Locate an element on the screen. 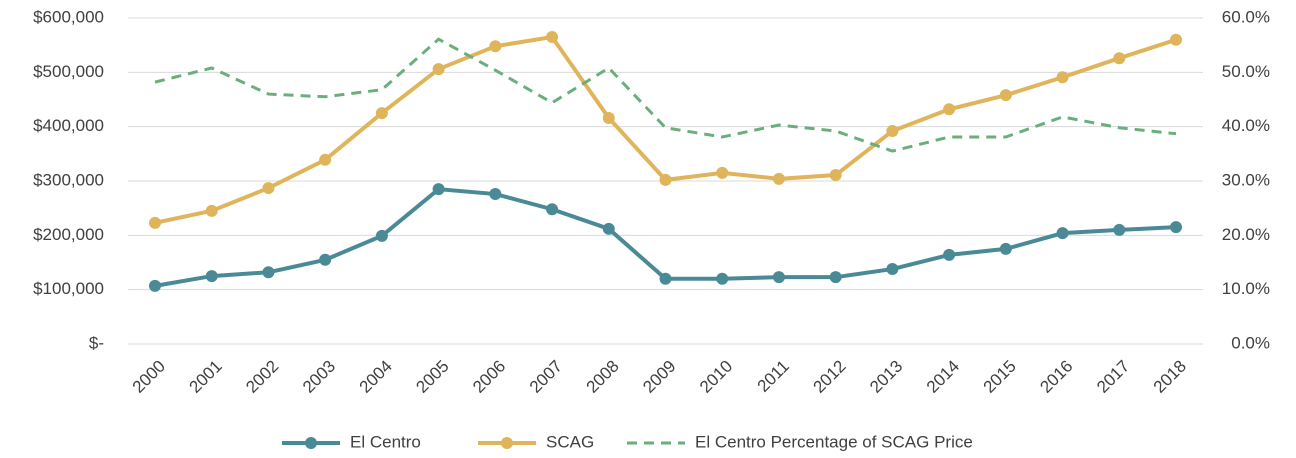 This screenshot has height=458, width=1296. y2-tick-label: 10.0% is located at coordinates (1246, 288).